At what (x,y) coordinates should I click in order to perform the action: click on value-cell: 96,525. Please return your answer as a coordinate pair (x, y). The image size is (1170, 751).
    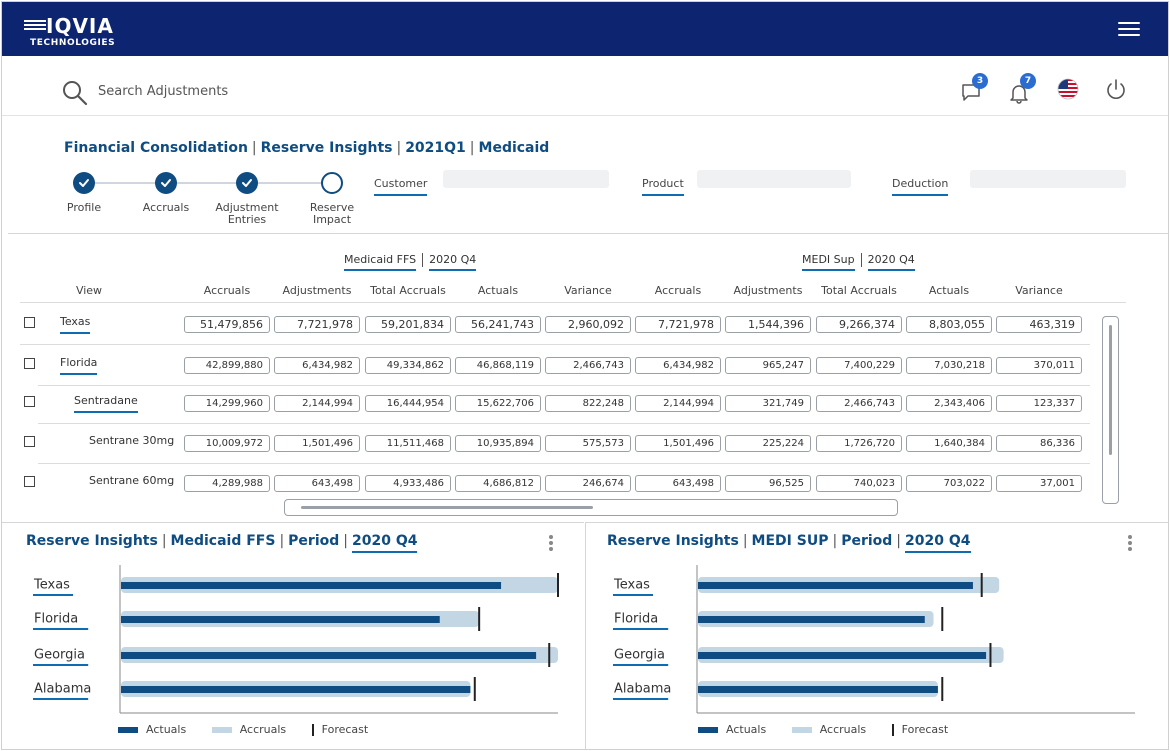
    Looking at the image, I should click on (768, 483).